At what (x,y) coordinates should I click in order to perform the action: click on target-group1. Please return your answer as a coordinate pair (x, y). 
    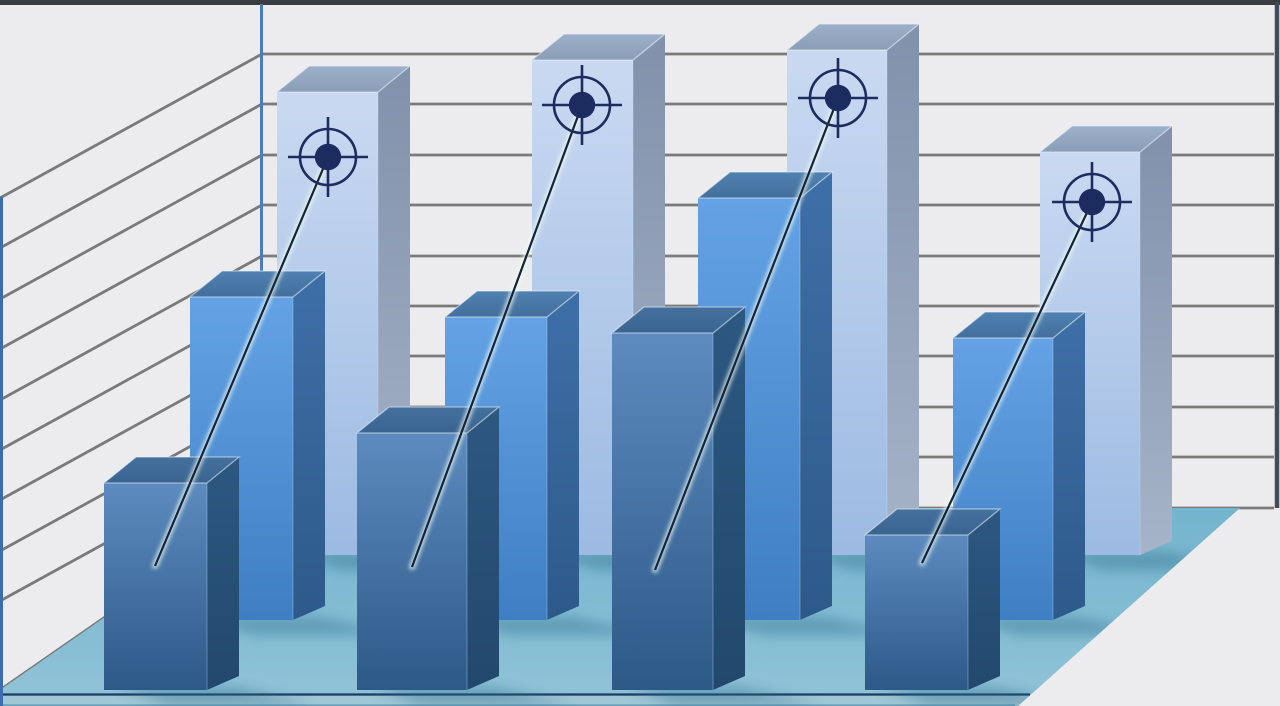
    Looking at the image, I should click on (260, 343).